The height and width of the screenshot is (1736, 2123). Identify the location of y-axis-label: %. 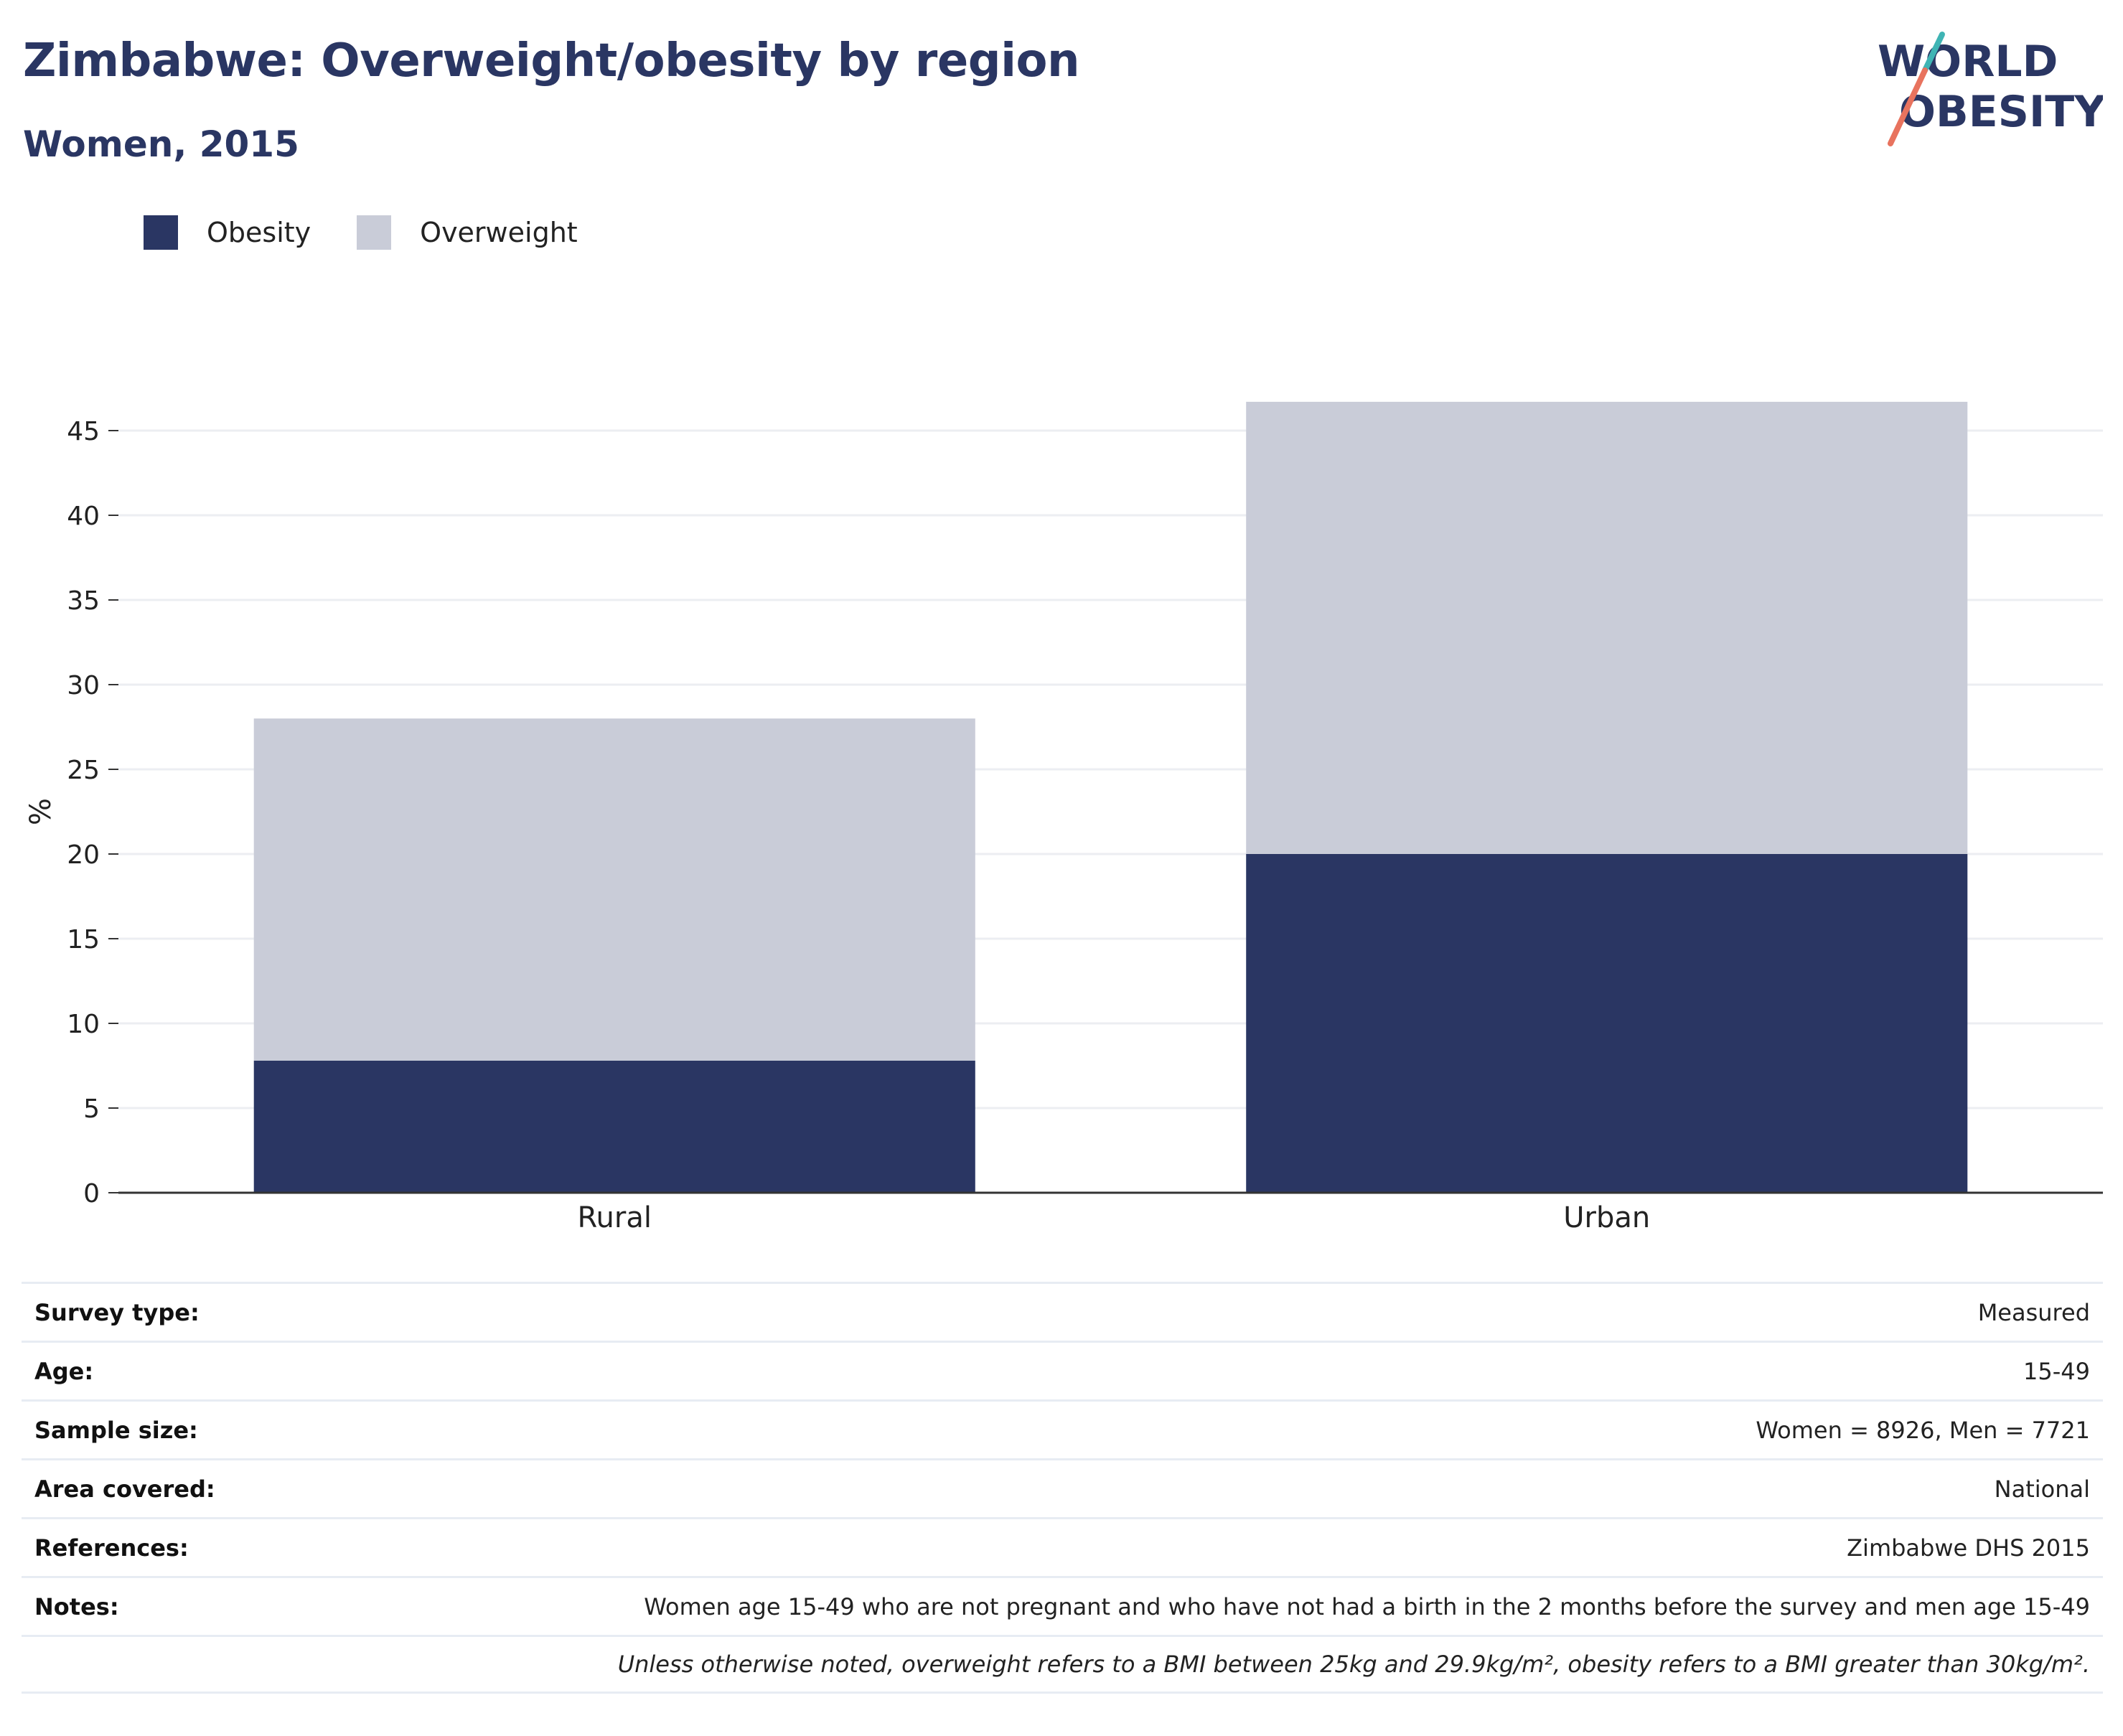
(40, 811).